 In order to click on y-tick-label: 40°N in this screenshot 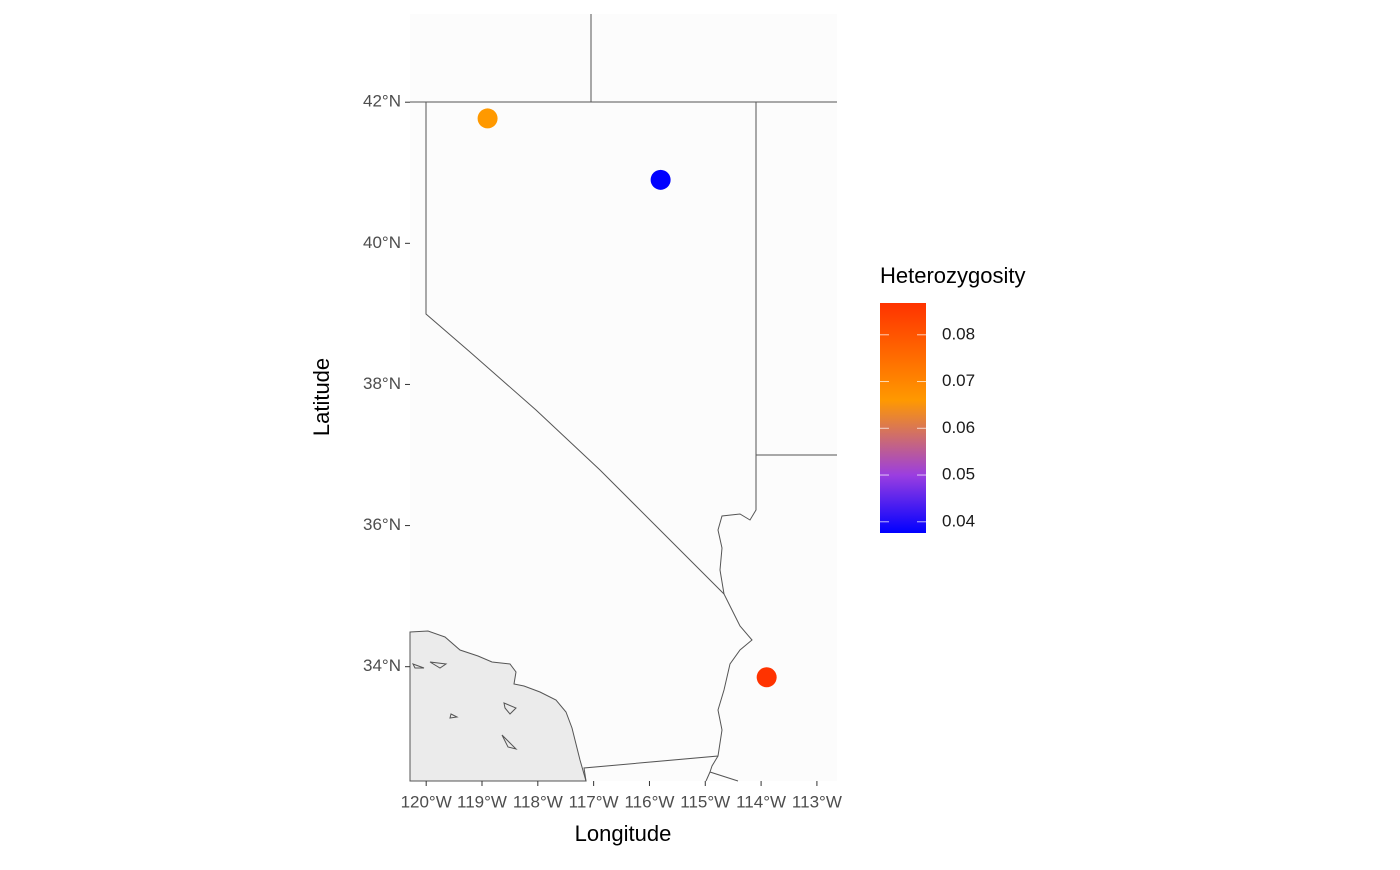, I will do `click(382, 242)`.